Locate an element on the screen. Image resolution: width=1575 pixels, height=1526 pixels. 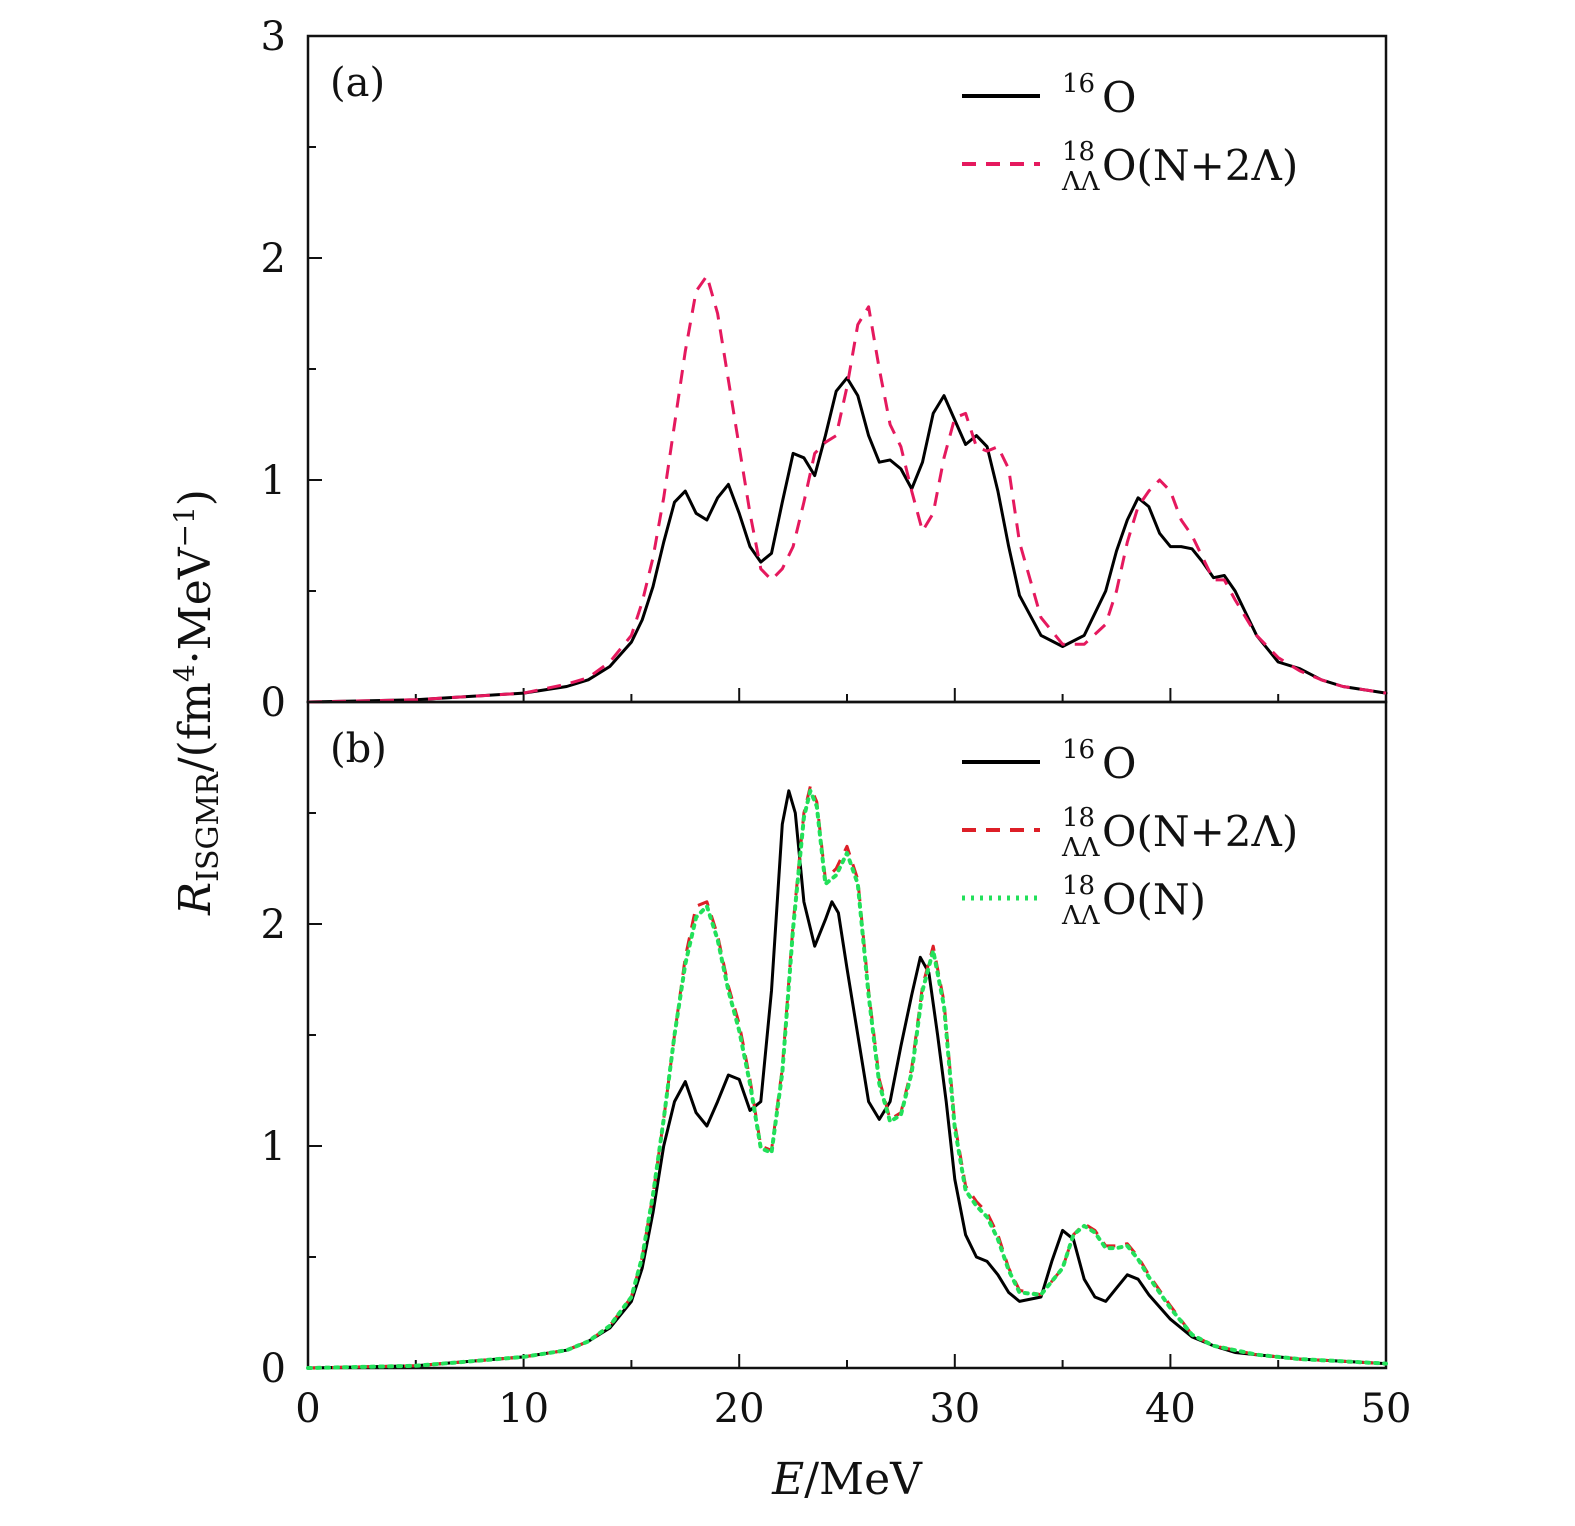
x-tick-label-0: 0 is located at coordinates (307, 1409).